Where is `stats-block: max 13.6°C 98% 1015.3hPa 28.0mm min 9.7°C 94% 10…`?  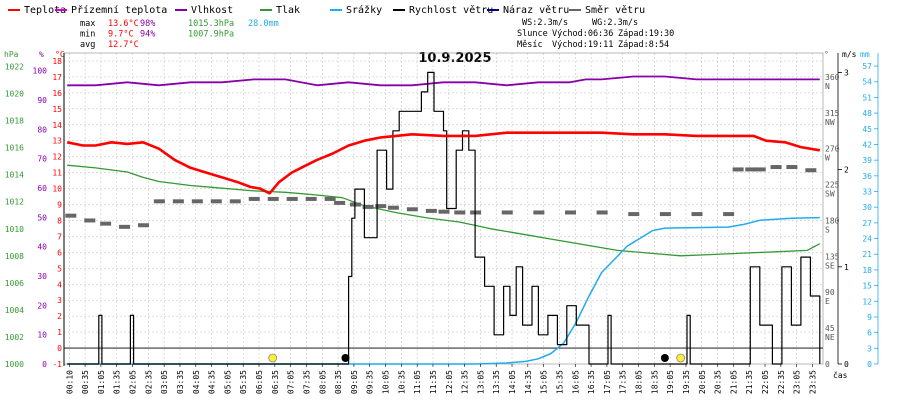
stats-block: max 13.6°C 98% 1015.3hPa 28.0mm min 9.7°C 94% 10… is located at coordinates (377, 34).